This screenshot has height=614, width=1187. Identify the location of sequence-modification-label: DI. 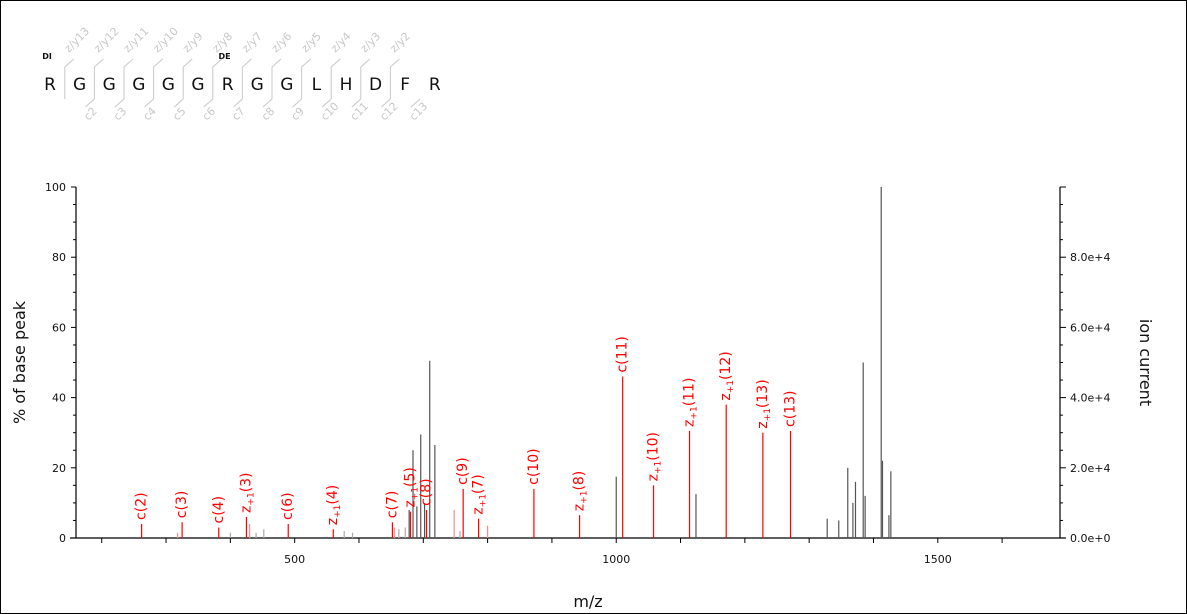
(47, 56).